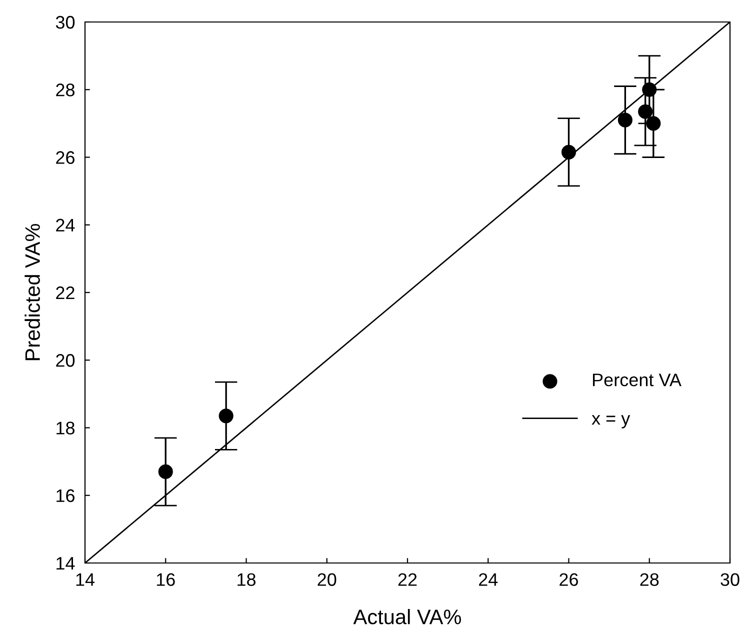  I want to click on x-tick-label: 14, so click(85, 579).